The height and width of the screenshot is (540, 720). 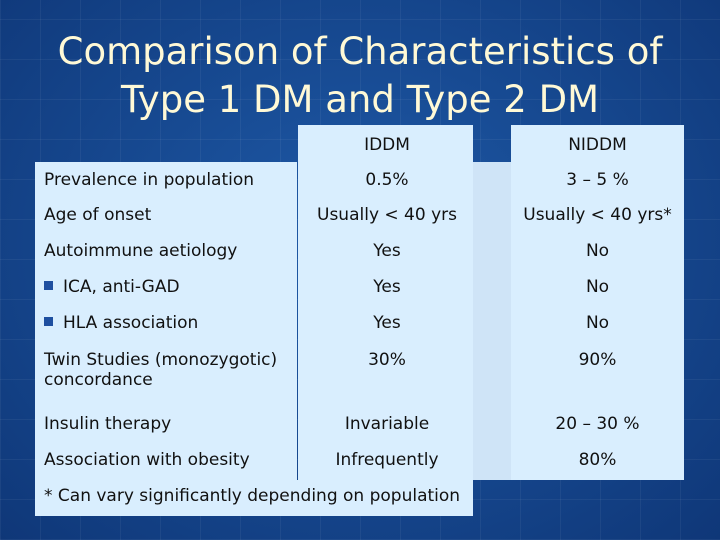 I want to click on niddm-value: 80%, so click(x=597, y=460).